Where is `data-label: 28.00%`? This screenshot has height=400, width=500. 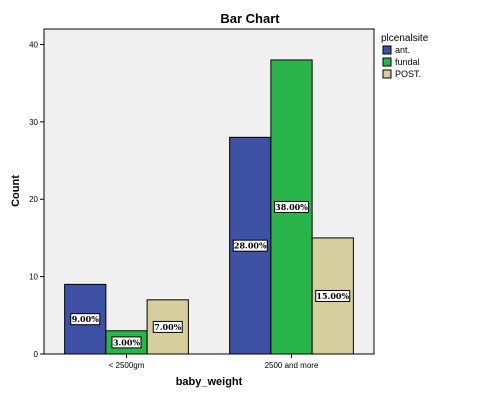
data-label: 28.00% is located at coordinates (250, 246).